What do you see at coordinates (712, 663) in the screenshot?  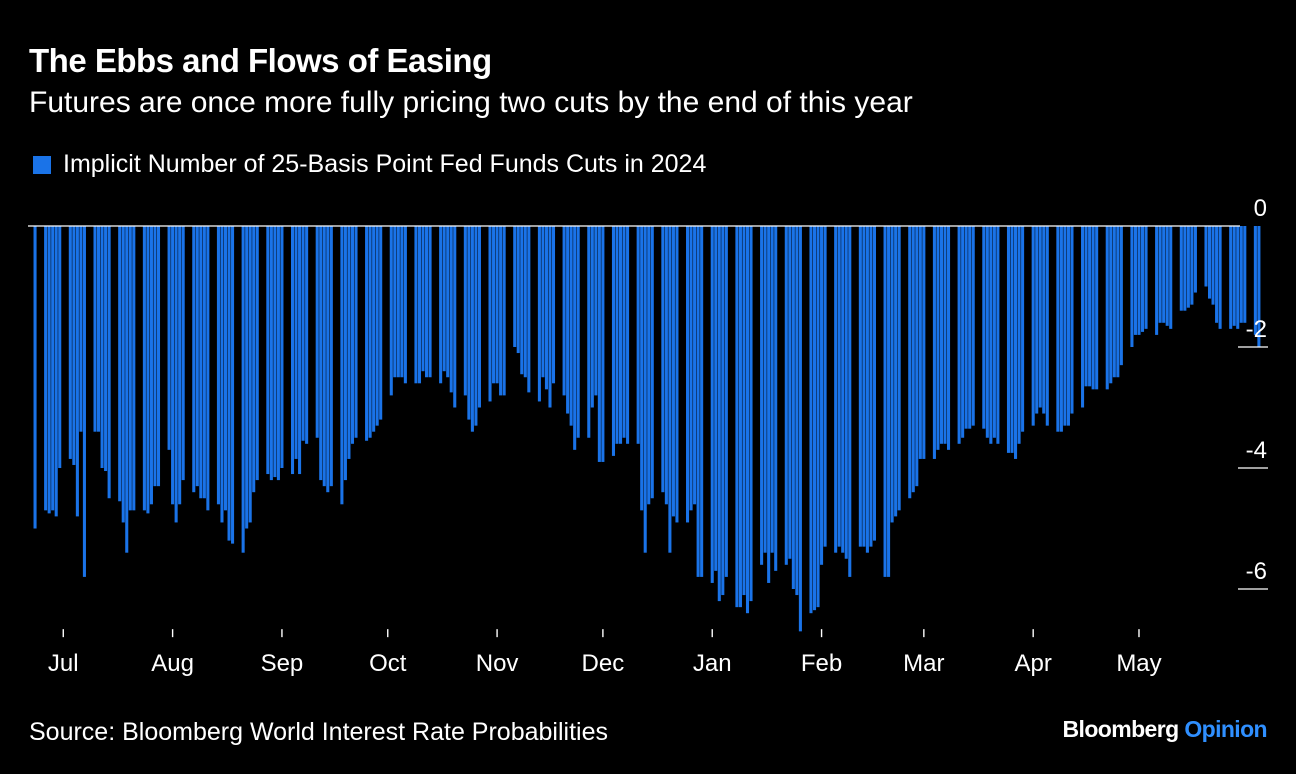 I see `x-tick-label: Jan` at bounding box center [712, 663].